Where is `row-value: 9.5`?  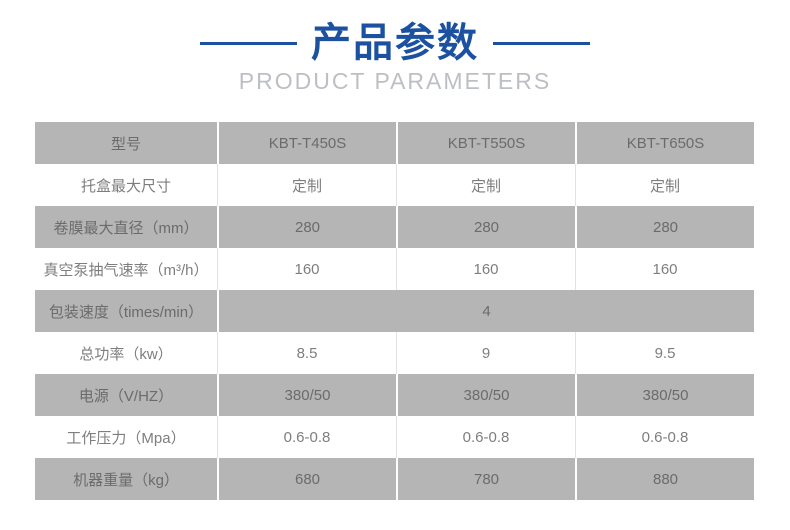
row-value: 9.5 is located at coordinates (664, 353).